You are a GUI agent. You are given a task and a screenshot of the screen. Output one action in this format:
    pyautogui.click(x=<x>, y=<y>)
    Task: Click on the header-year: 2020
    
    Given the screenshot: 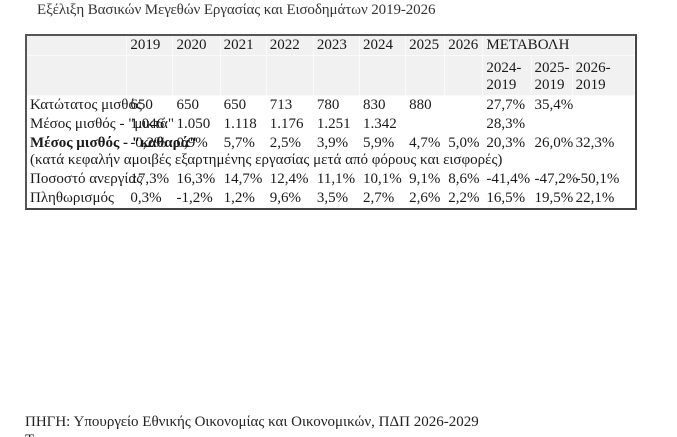 What is the action you would take?
    pyautogui.click(x=197, y=46)
    